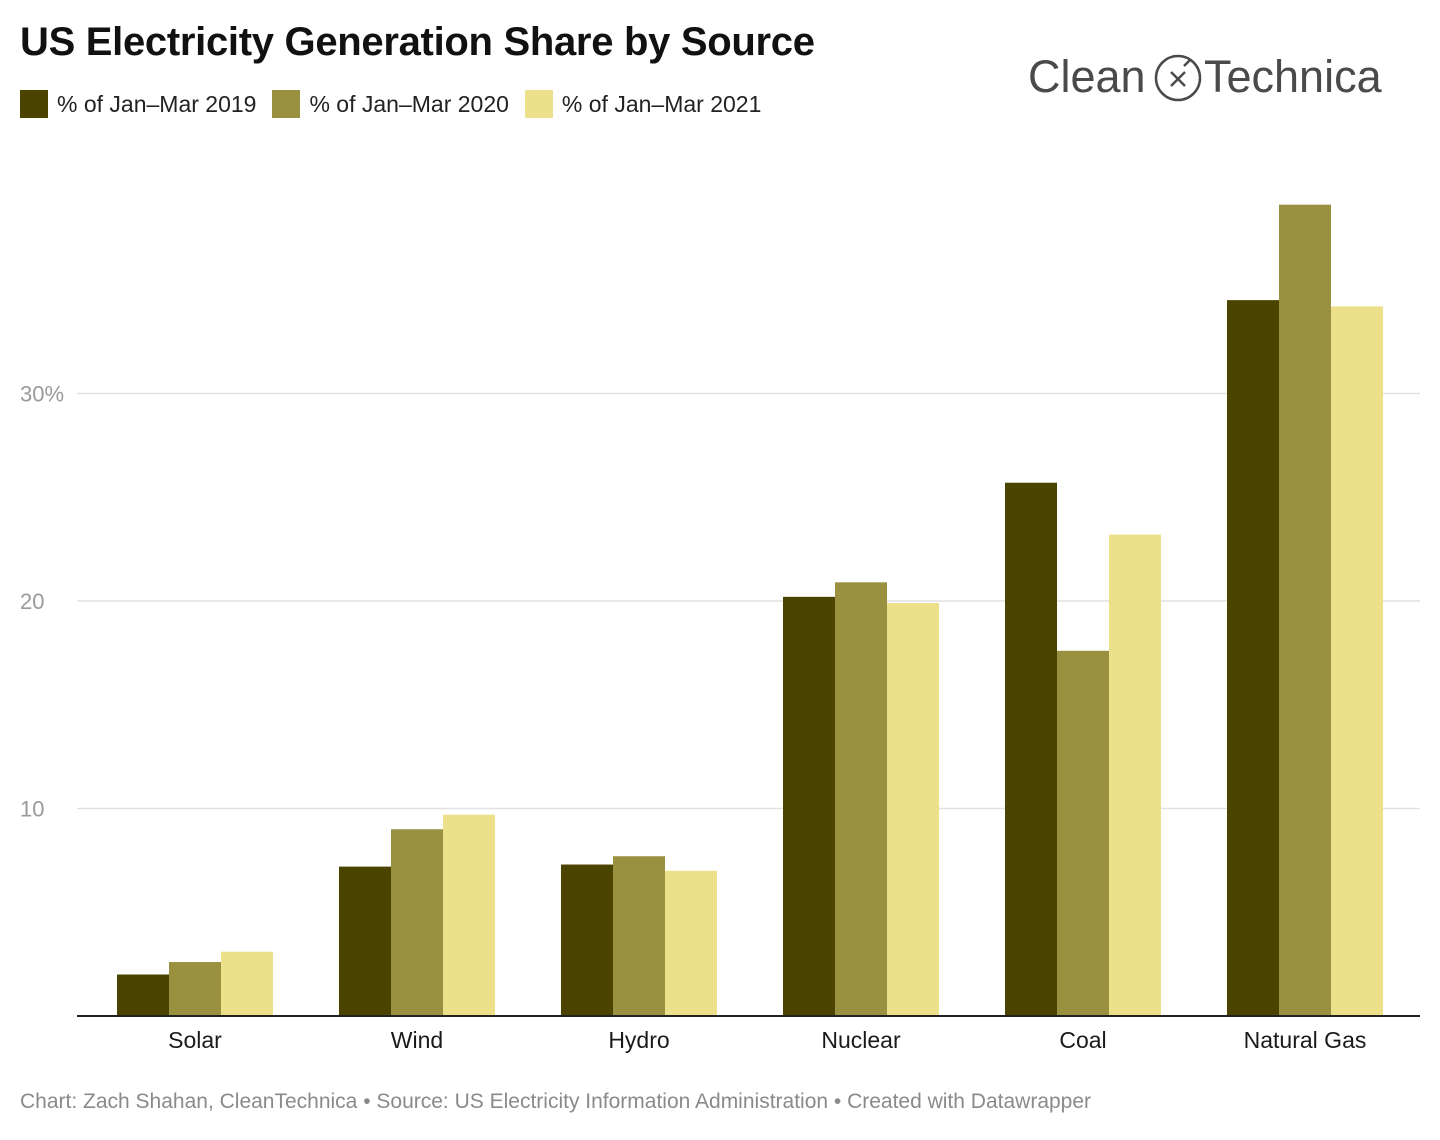  What do you see at coordinates (34, 104) in the screenshot?
I see `legend-swatch-2019` at bounding box center [34, 104].